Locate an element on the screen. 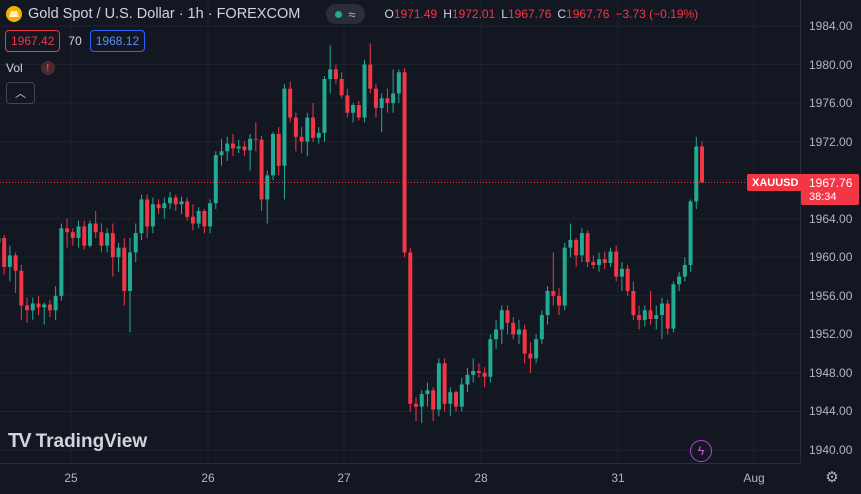  collapse-legend-button: ︿ is located at coordinates (20, 93).